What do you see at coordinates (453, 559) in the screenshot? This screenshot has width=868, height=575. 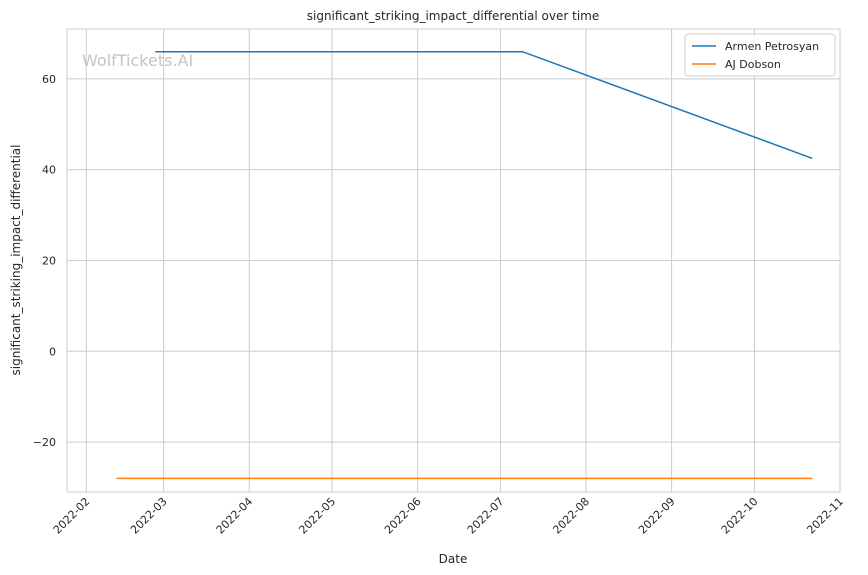 I see `x-axis-label: Date` at bounding box center [453, 559].